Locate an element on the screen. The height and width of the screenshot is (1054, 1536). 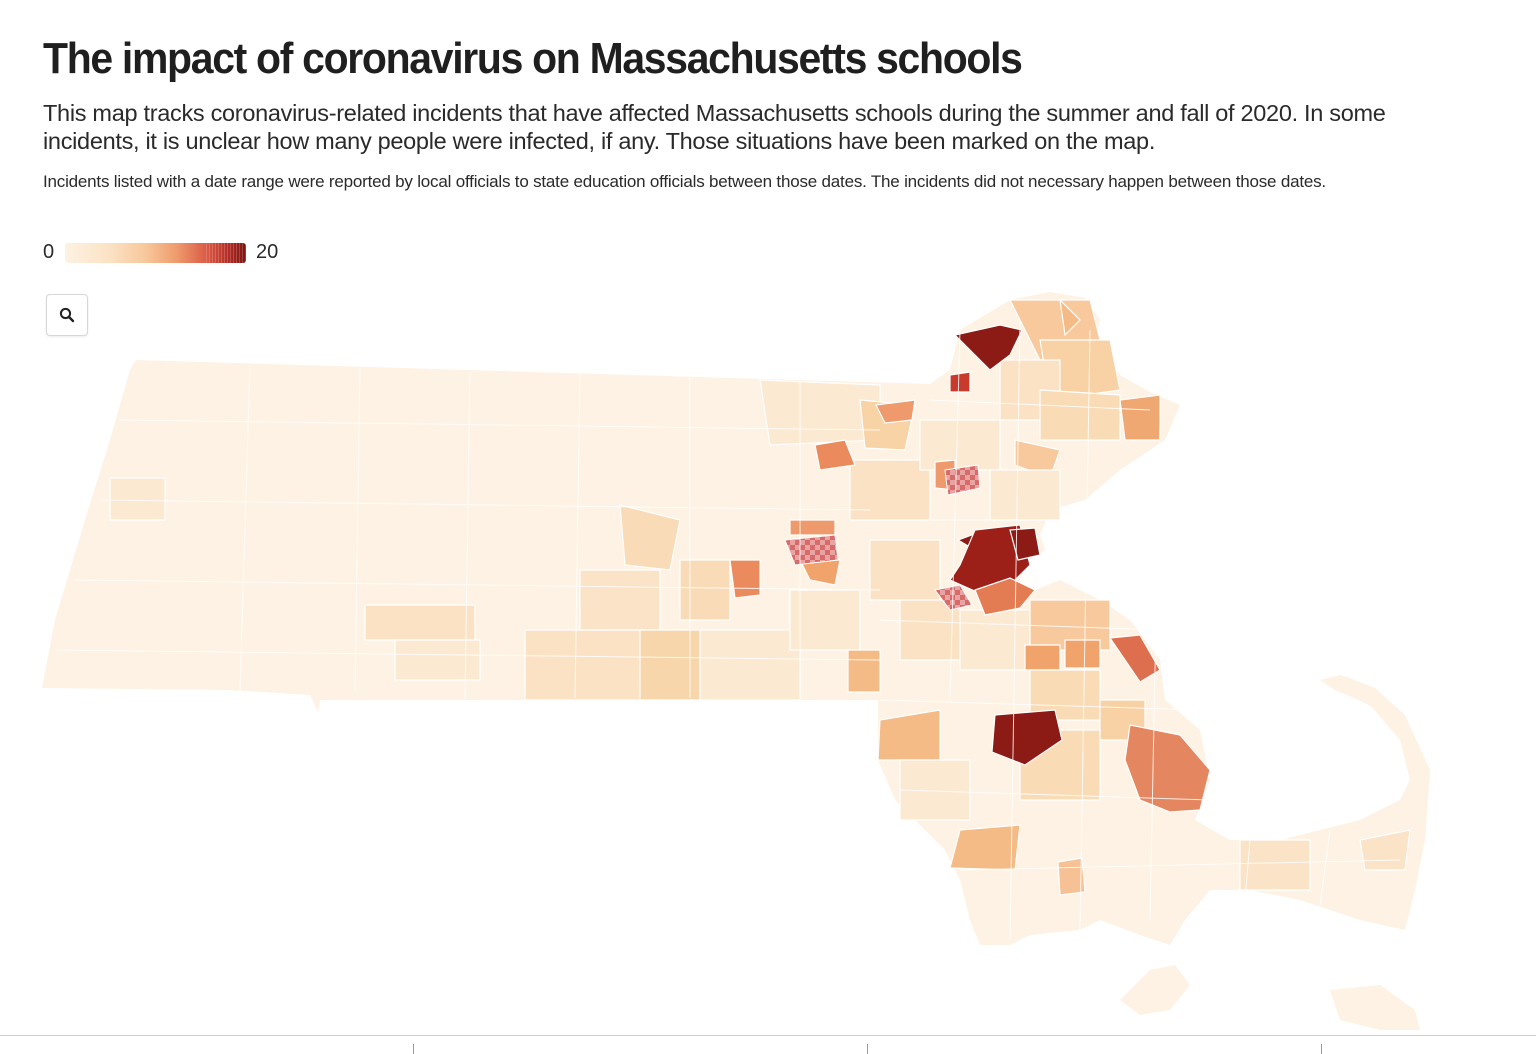
cape-tip is located at coordinates (1357, 694).